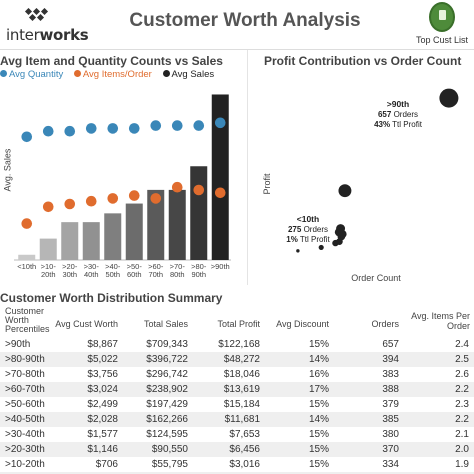 Image resolution: width=474 pixels, height=474 pixels. What do you see at coordinates (102, 419) in the screenshot?
I see `cell-avg-cust-worth: $2,028` at bounding box center [102, 419].